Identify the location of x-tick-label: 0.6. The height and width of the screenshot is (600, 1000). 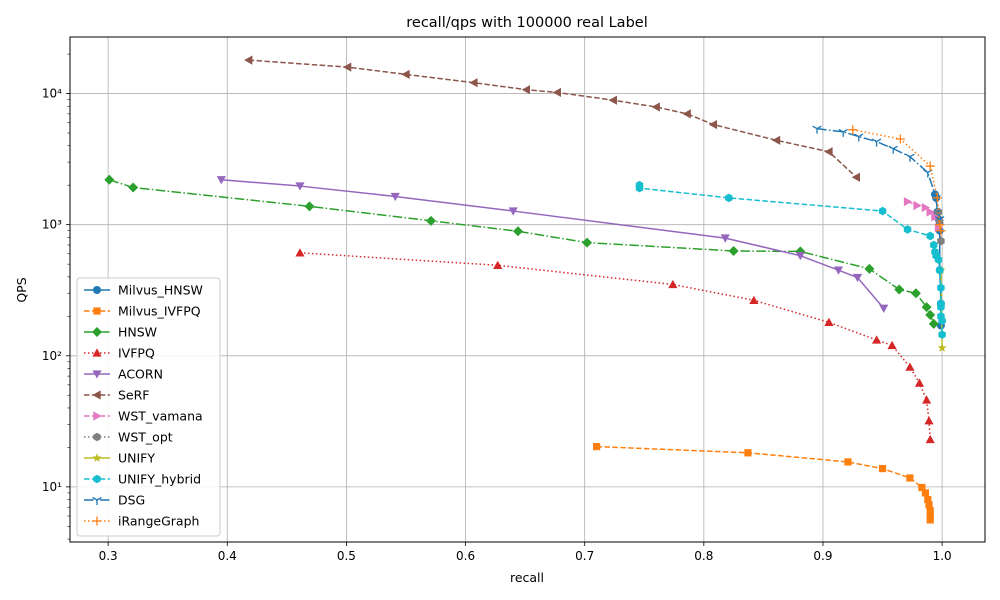
(465, 556).